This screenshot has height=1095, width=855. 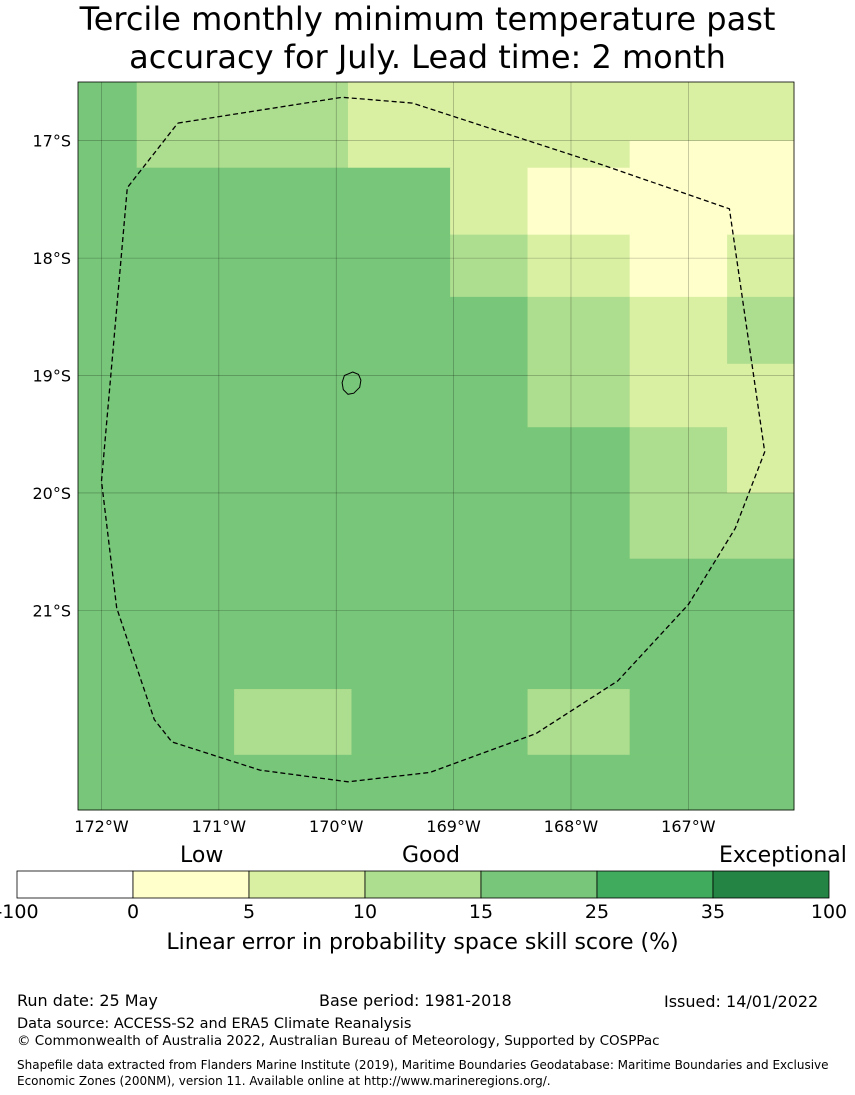 What do you see at coordinates (51, 258) in the screenshot?
I see `latitude-label: 18°S` at bounding box center [51, 258].